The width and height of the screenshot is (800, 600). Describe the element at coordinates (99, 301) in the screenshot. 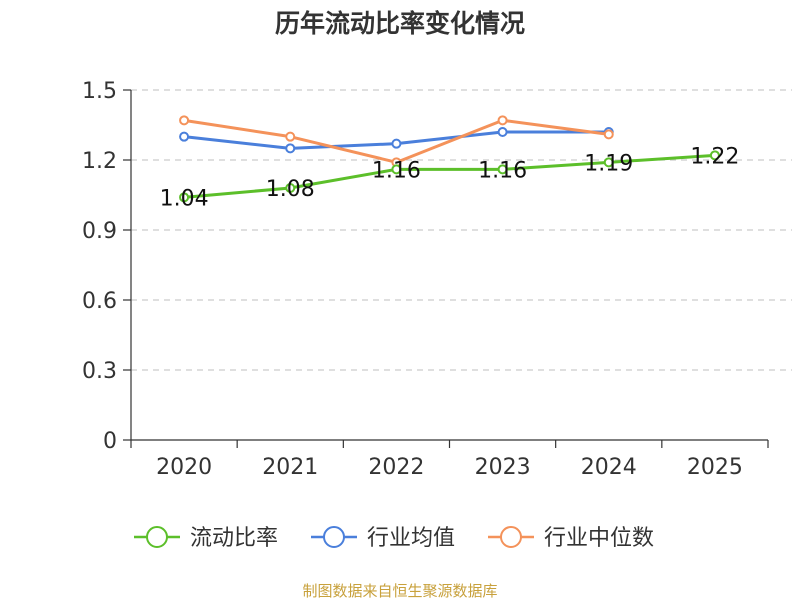

I see `y-tick-label: 0.6` at that location.